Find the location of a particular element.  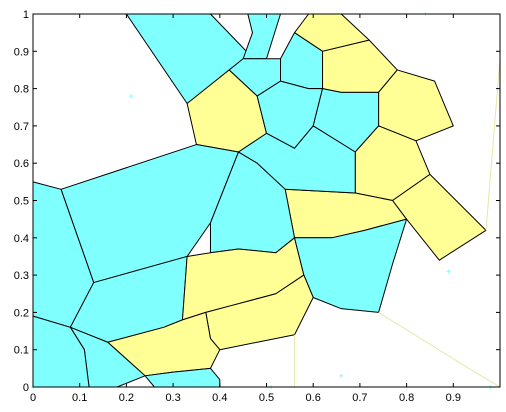

x-tick-label-9: 0.9 is located at coordinates (453, 398).